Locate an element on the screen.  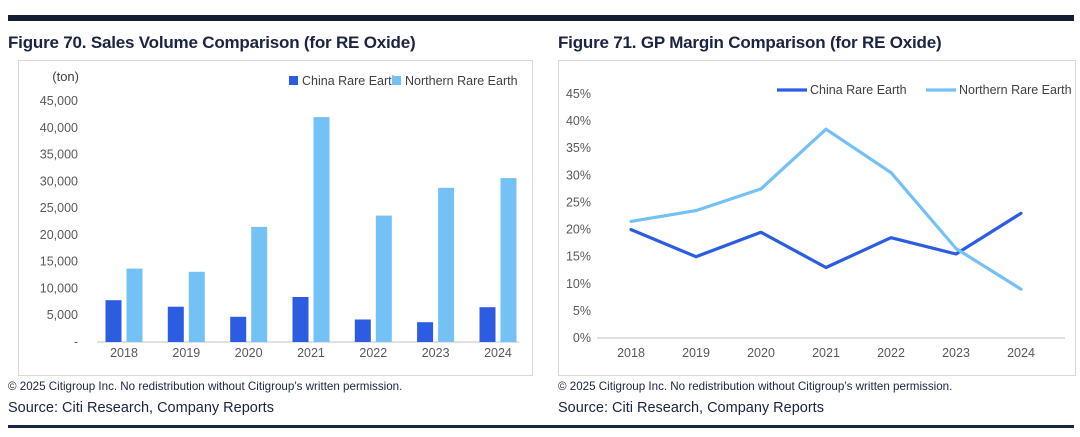
y-axis-tick-label: 30,000 is located at coordinates (59, 181).